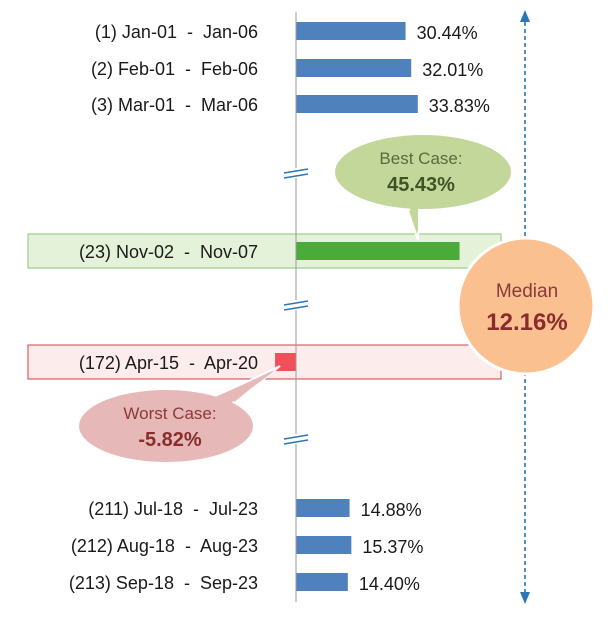  I want to click on median-callout: Median 12.16%, so click(526, 306).